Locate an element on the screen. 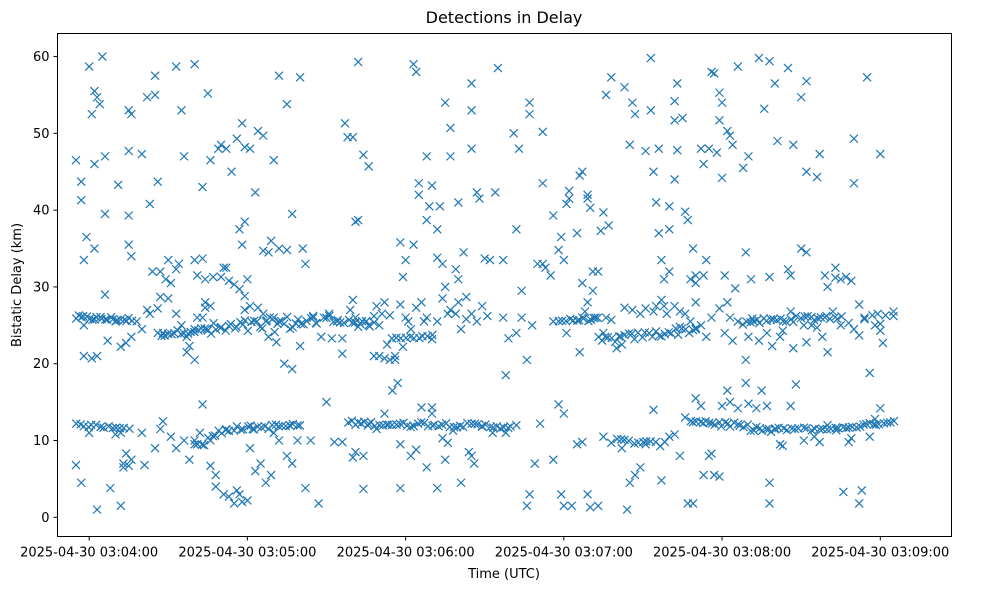 The height and width of the screenshot is (590, 981). x-tick-label: 2025-04-30 03:05:00 is located at coordinates (247, 553).